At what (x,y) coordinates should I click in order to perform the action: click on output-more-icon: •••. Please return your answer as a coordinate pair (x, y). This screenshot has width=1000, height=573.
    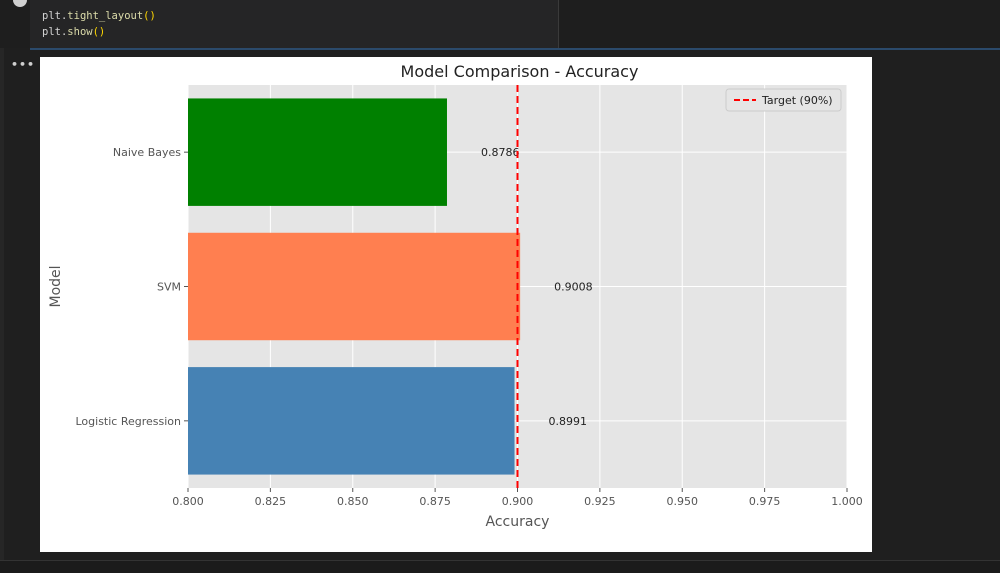
    Looking at the image, I should click on (23, 64).